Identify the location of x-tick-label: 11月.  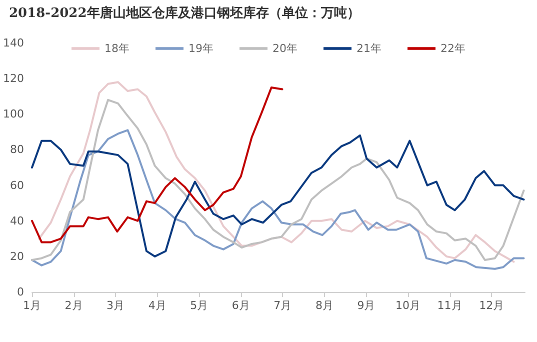
(449, 305).